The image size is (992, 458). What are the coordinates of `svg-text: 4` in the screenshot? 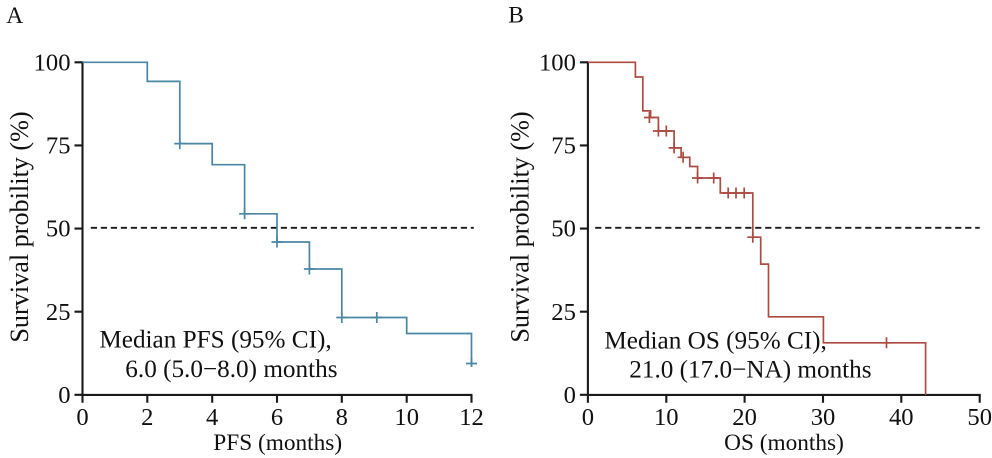 It's located at (212, 417).